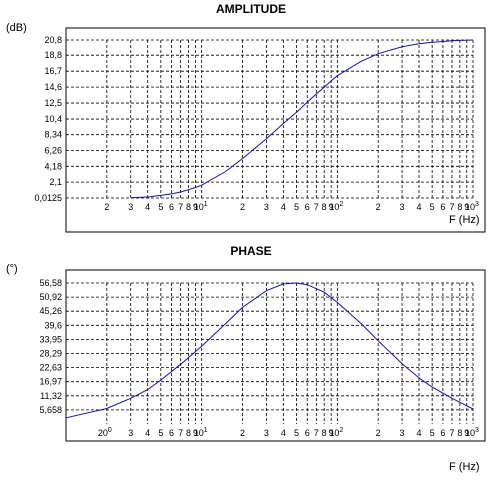  Describe the element at coordinates (53, 151) in the screenshot. I see `y-tick-label: 6,26` at that location.